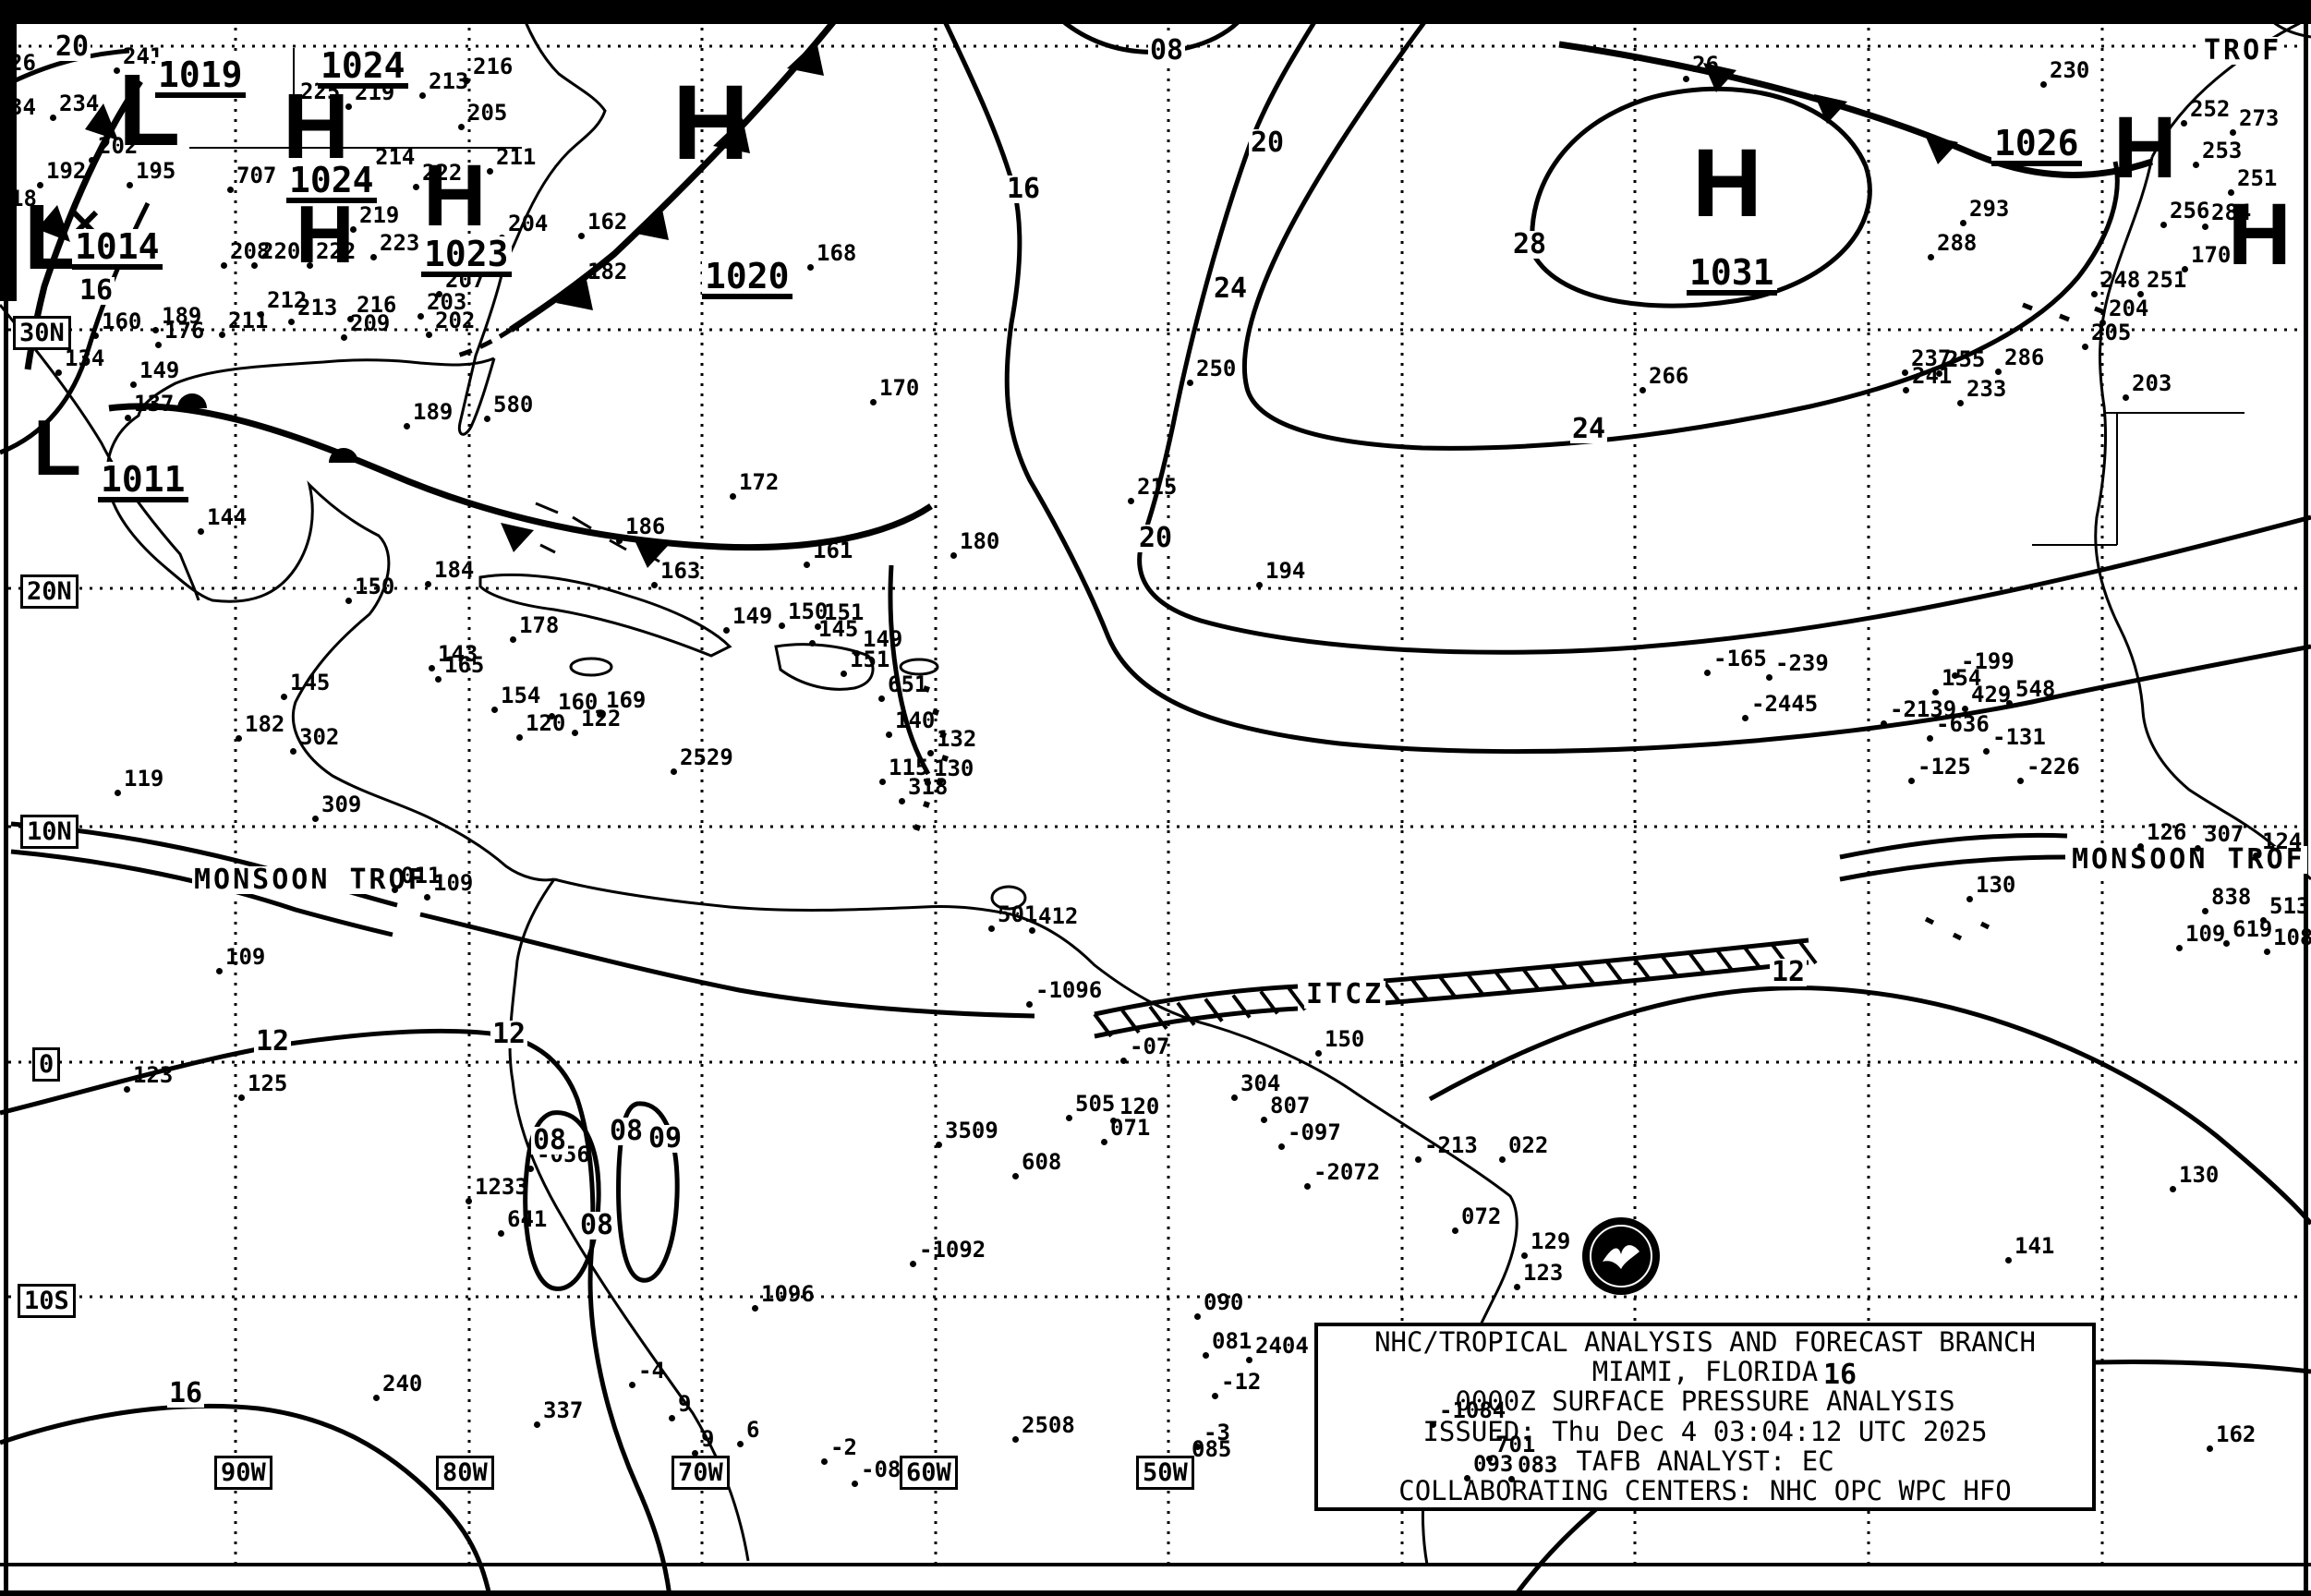 Image resolution: width=2311 pixels, height=1596 pixels. Describe the element at coordinates (2282, 841) in the screenshot. I see `station-value: 124` at that location.